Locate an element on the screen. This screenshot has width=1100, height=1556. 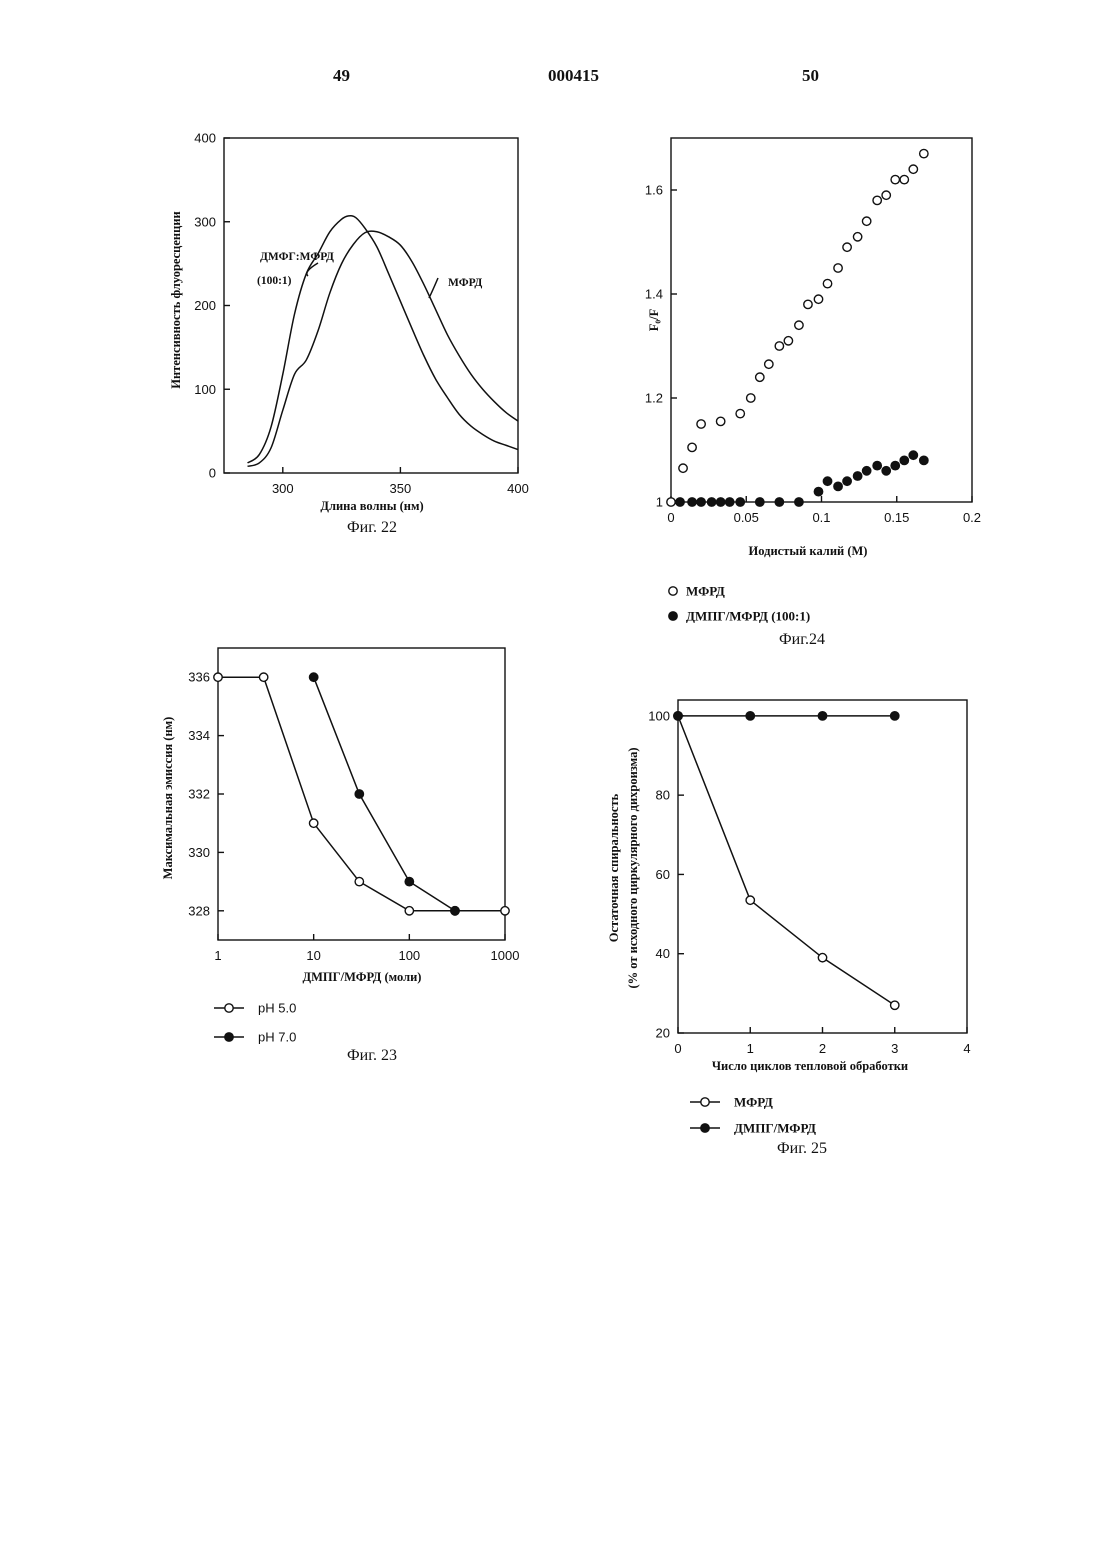
y-axis-label: F₀/F is located at coordinates (654, 319).